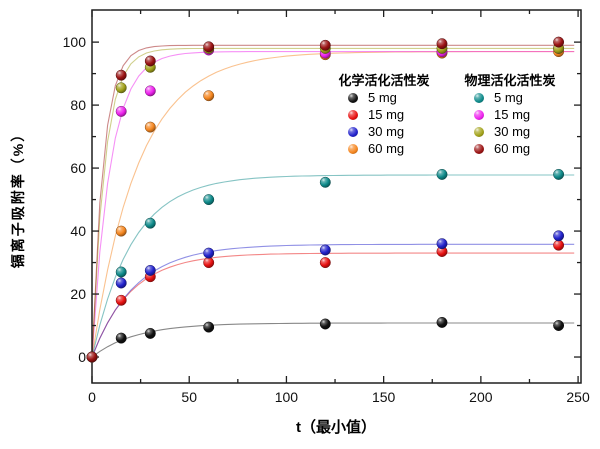  I want to click on fit-curve, so click(333, 340).